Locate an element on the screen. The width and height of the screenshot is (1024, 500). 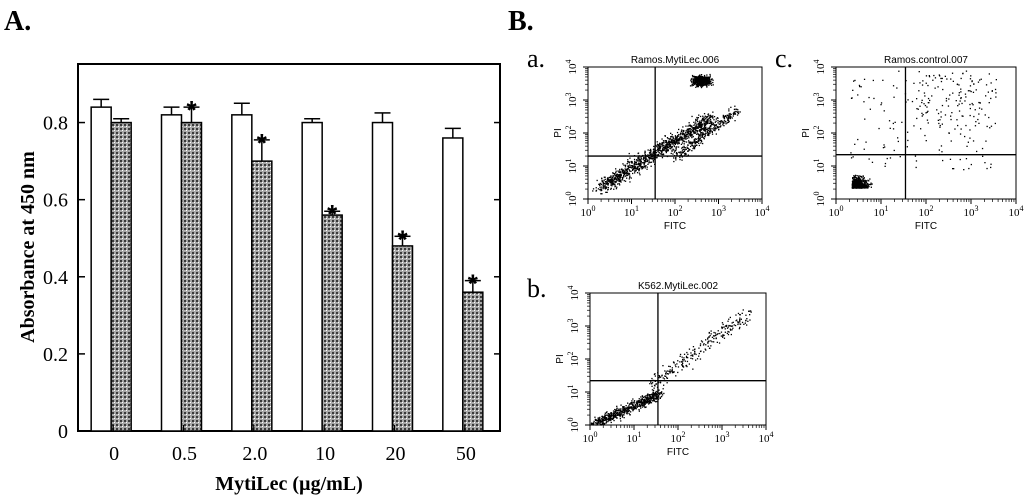
subpanel-label: b. is located at coordinates (537, 288).